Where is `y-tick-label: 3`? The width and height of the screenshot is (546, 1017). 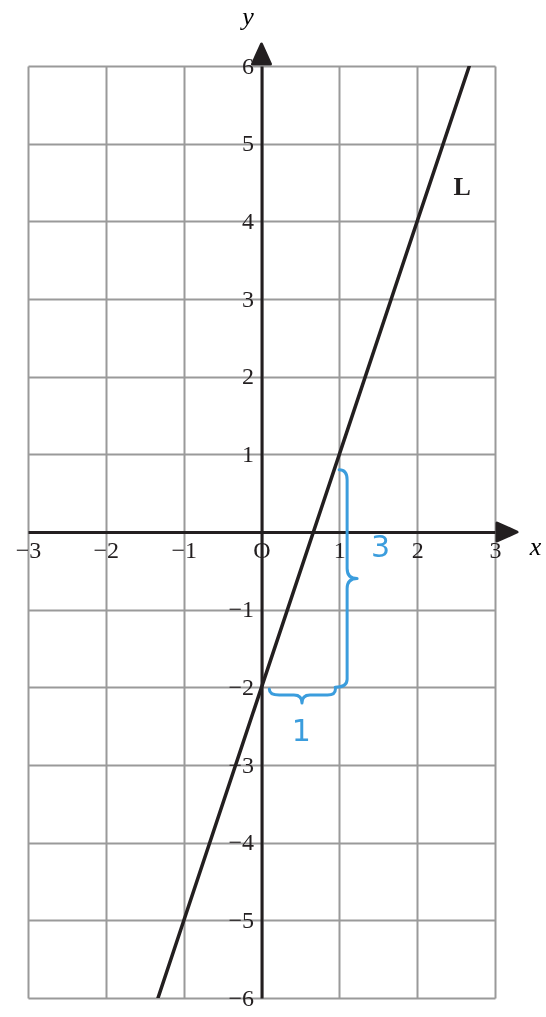
y-tick-label: 3 is located at coordinates (248, 298).